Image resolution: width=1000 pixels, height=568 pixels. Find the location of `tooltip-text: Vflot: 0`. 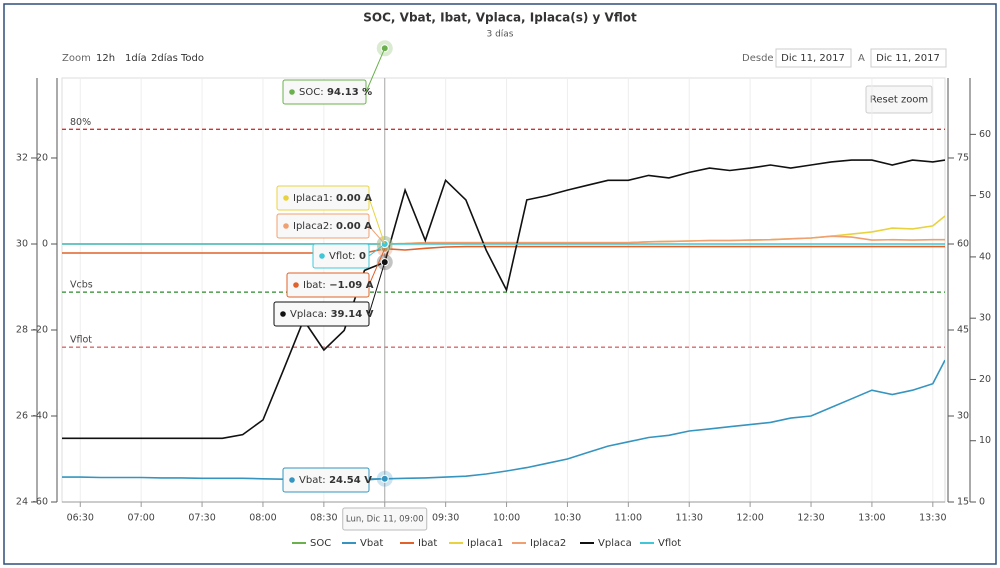

tooltip-text: Vflot: 0 is located at coordinates (347, 256).